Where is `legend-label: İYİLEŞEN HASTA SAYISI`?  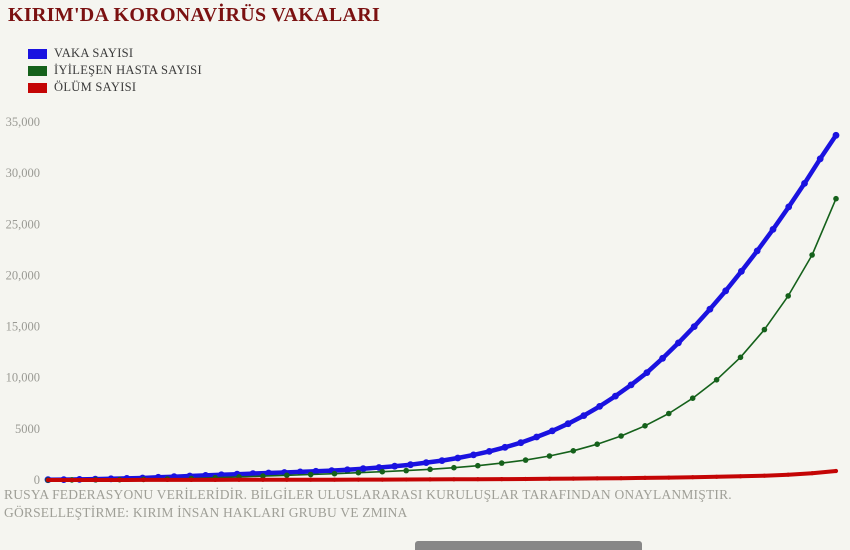
legend-label: İYİLEŞEN HASTA SAYISI is located at coordinates (128, 70).